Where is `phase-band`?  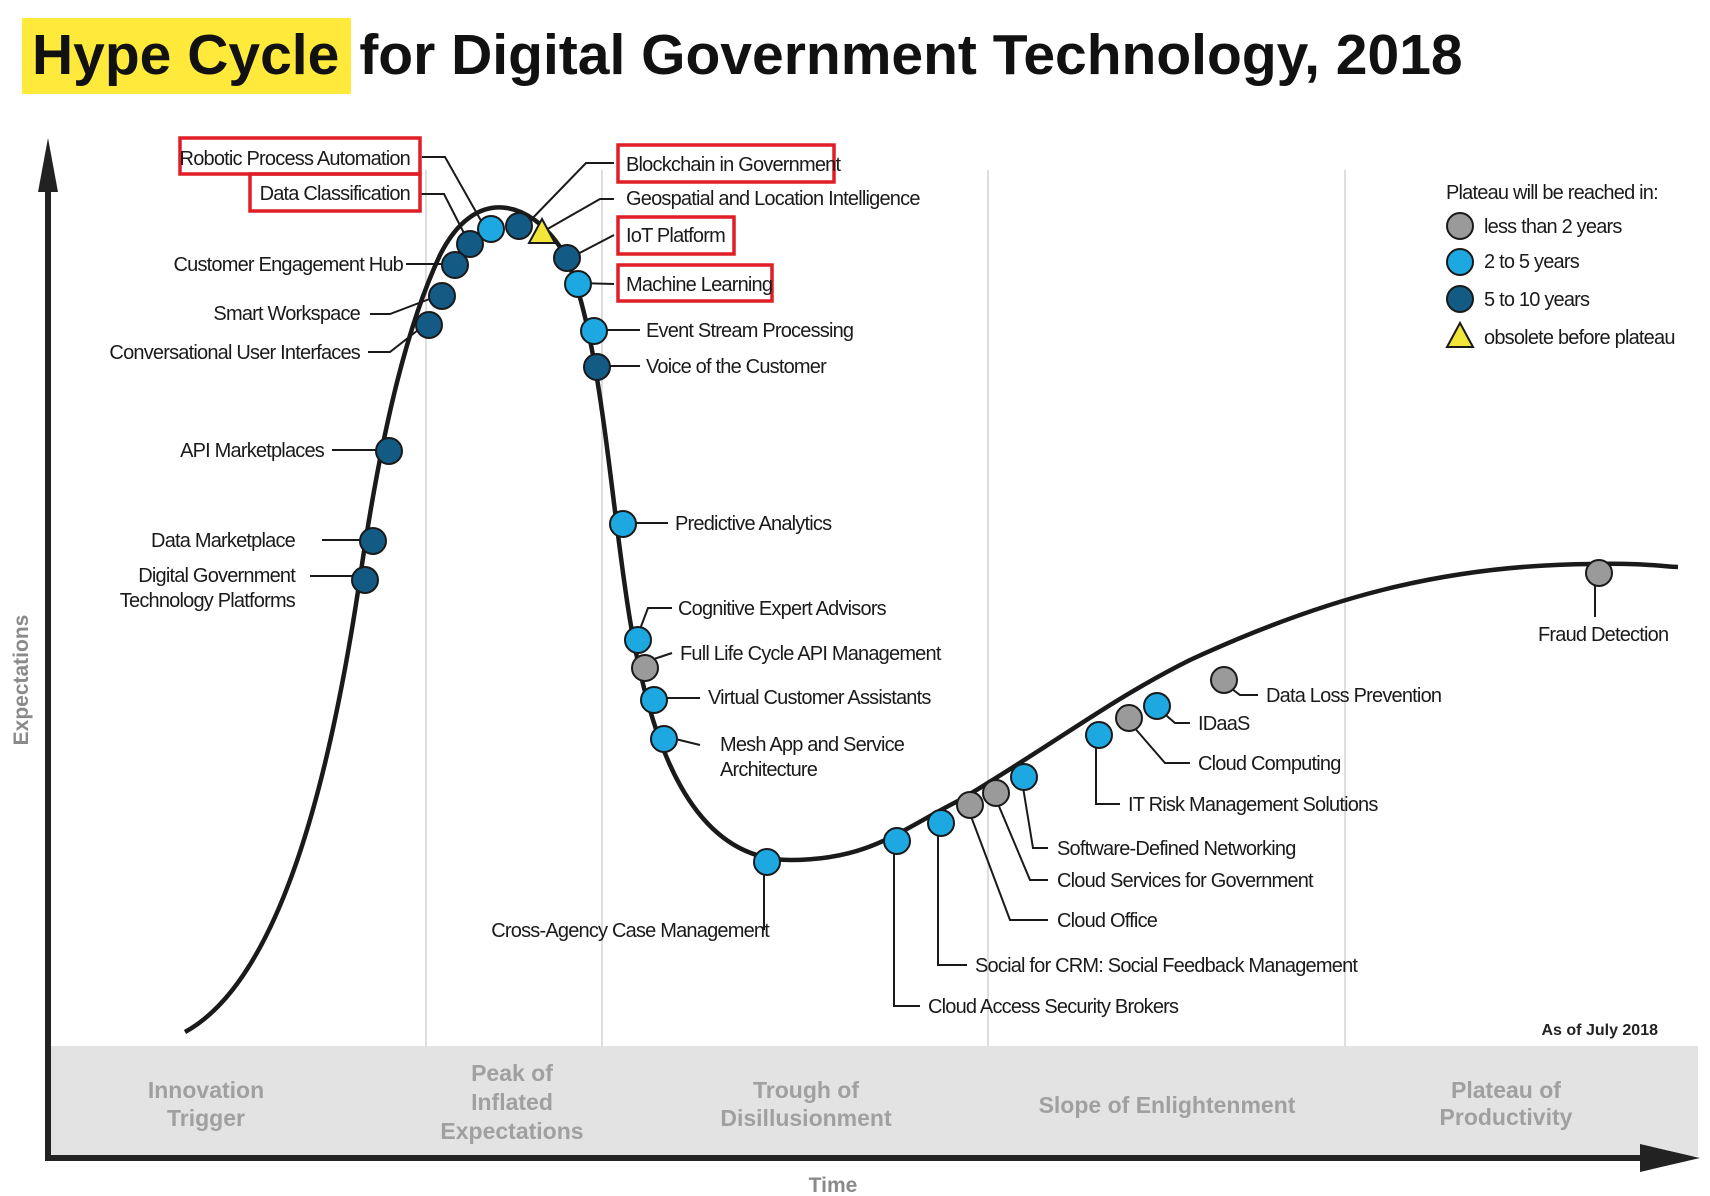
phase-band is located at coordinates (873, 1101).